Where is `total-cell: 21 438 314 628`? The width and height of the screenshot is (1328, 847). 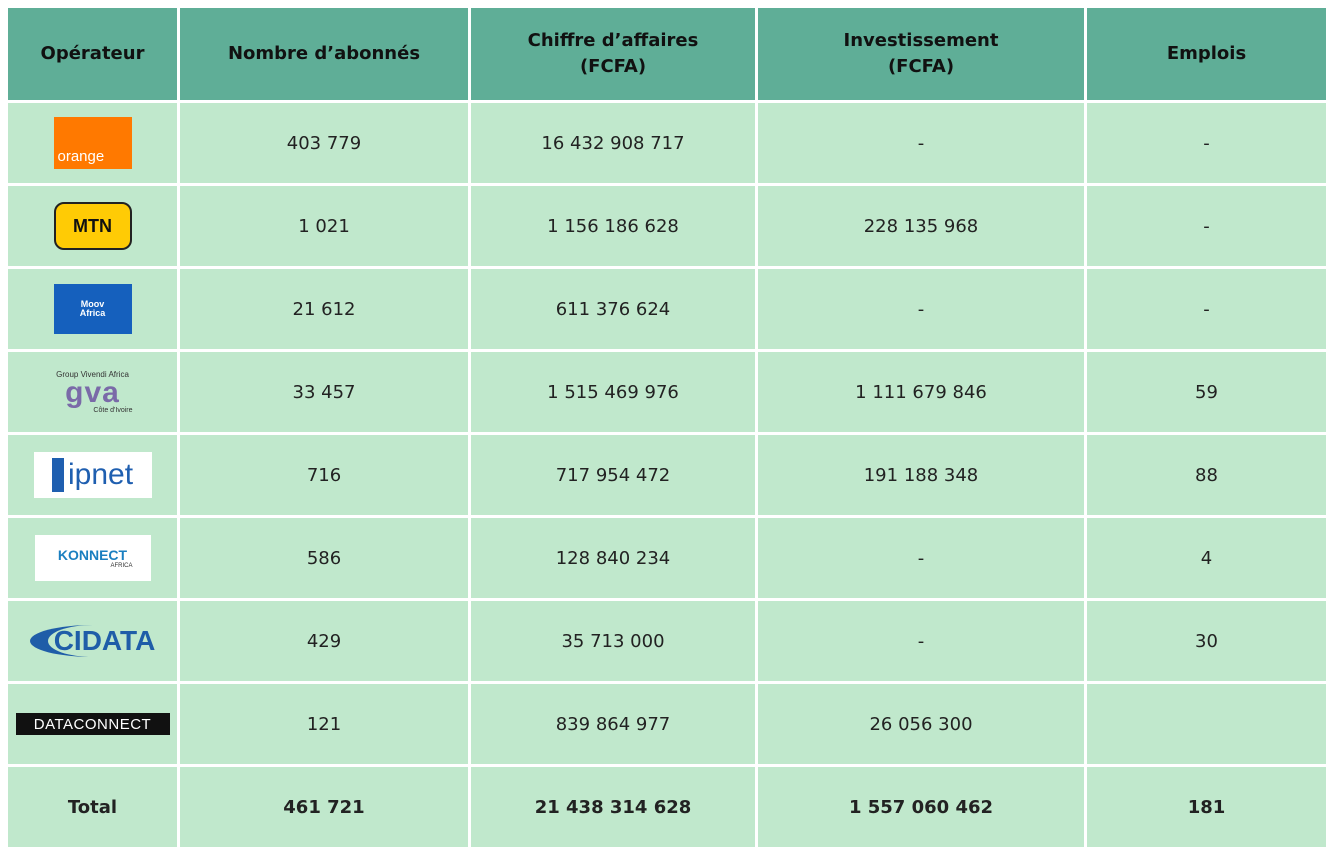
total-cell: 21 438 314 628 is located at coordinates (613, 807).